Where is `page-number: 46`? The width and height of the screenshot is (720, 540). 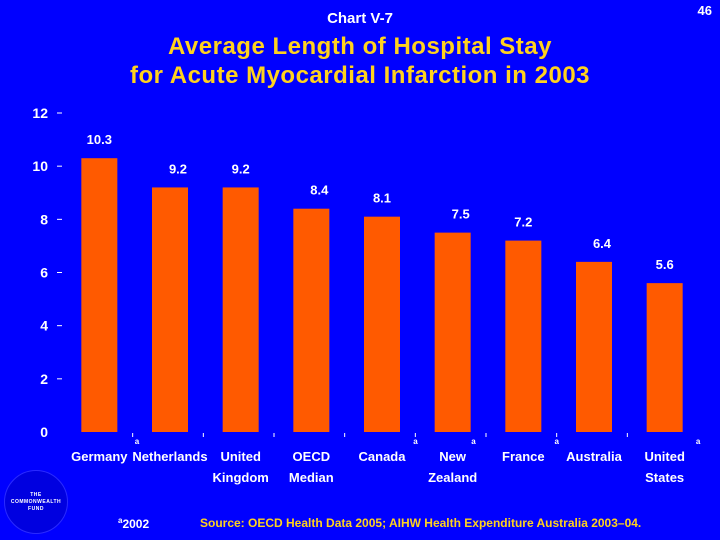
page-number: 46 is located at coordinates (704, 10).